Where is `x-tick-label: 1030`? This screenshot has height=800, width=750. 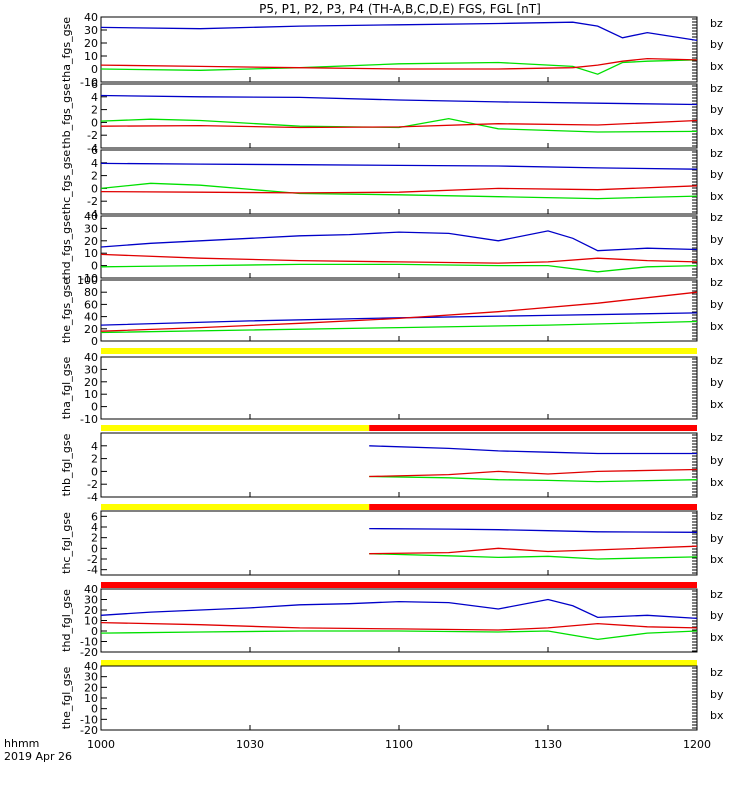
x-tick-label: 1030 is located at coordinates (250, 744).